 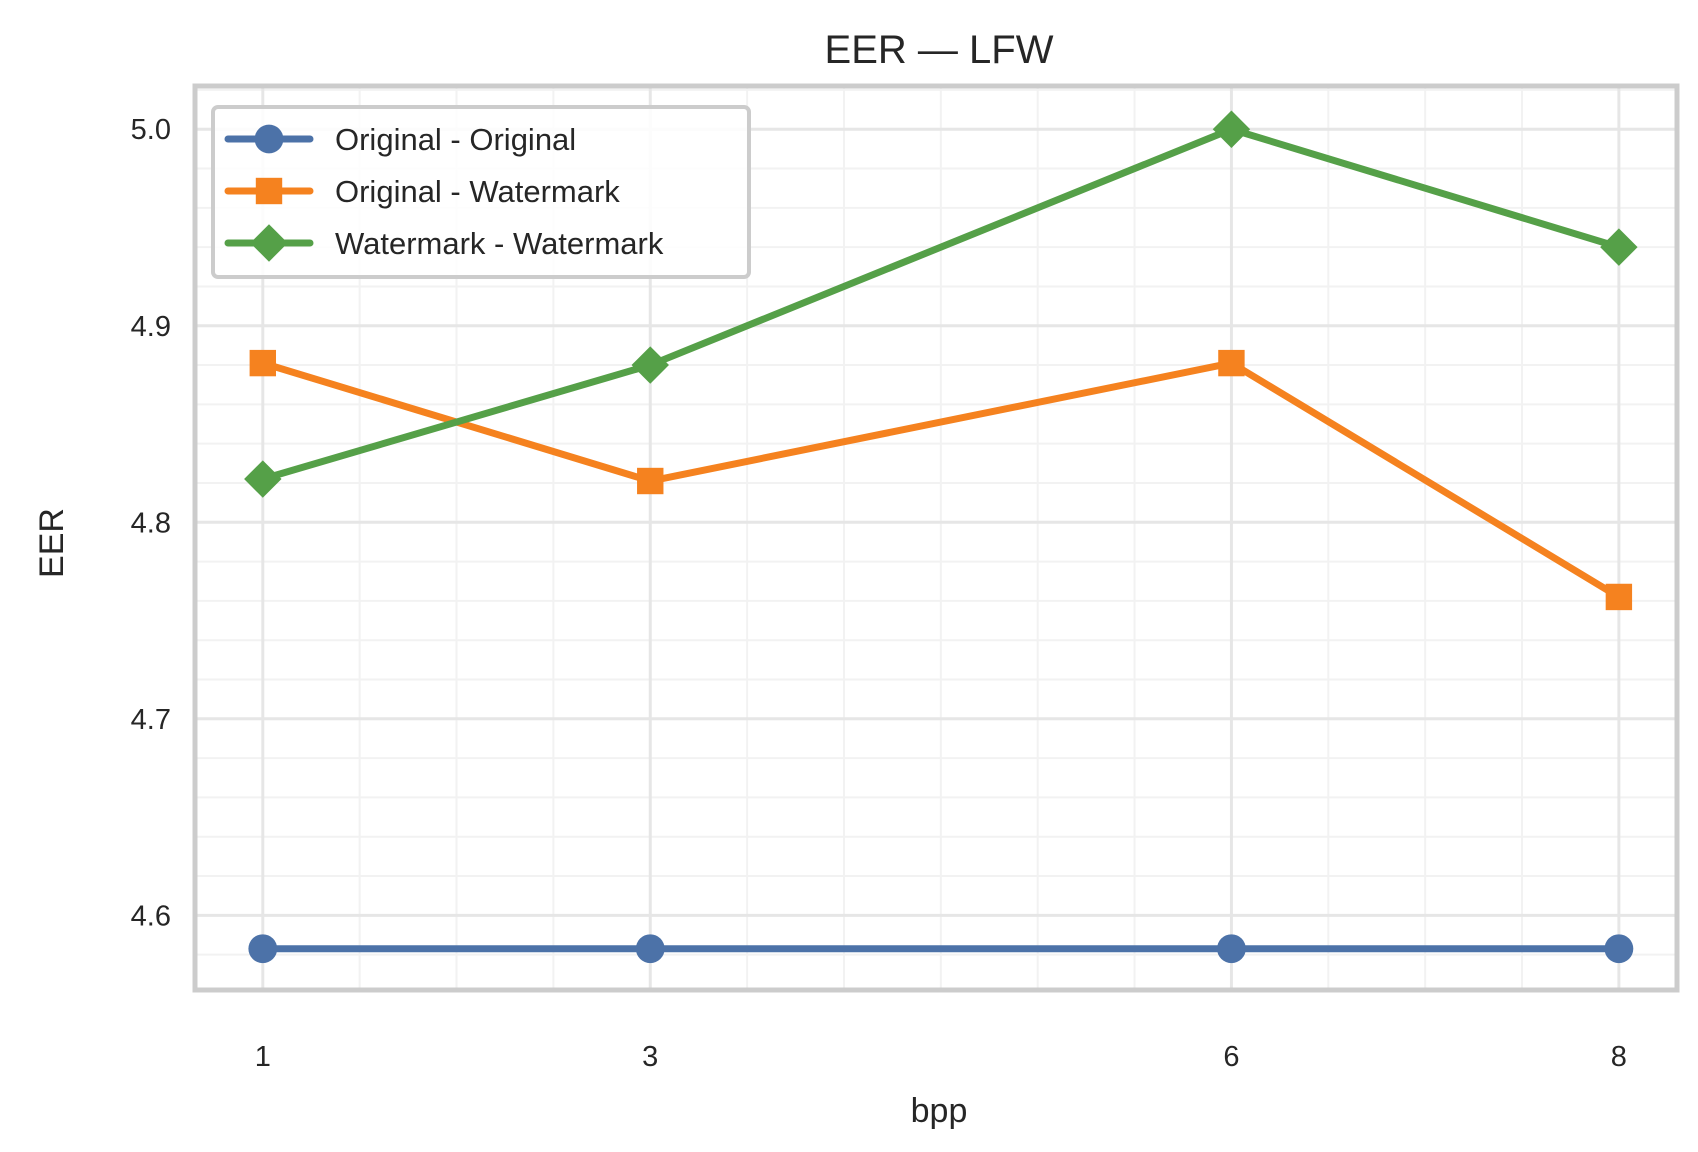 What do you see at coordinates (151, 523) in the screenshot?
I see `y-tick-label: 4.8` at bounding box center [151, 523].